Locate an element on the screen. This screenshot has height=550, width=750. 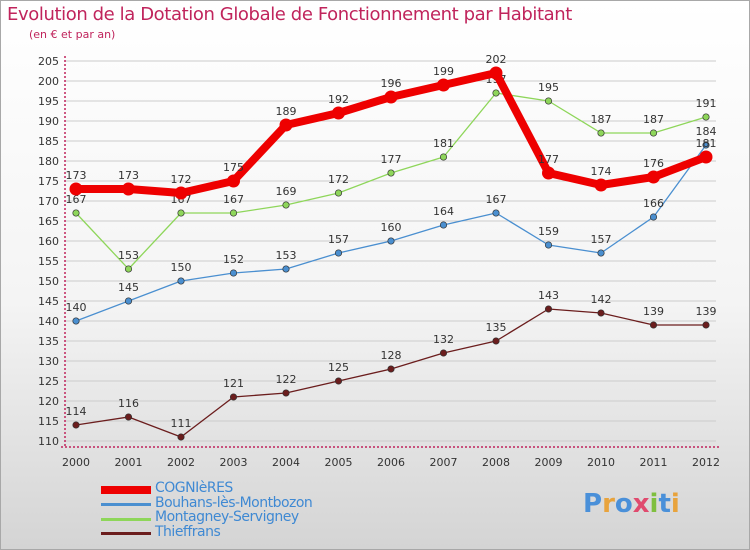
data-label: 121 is located at coordinates (233, 383).